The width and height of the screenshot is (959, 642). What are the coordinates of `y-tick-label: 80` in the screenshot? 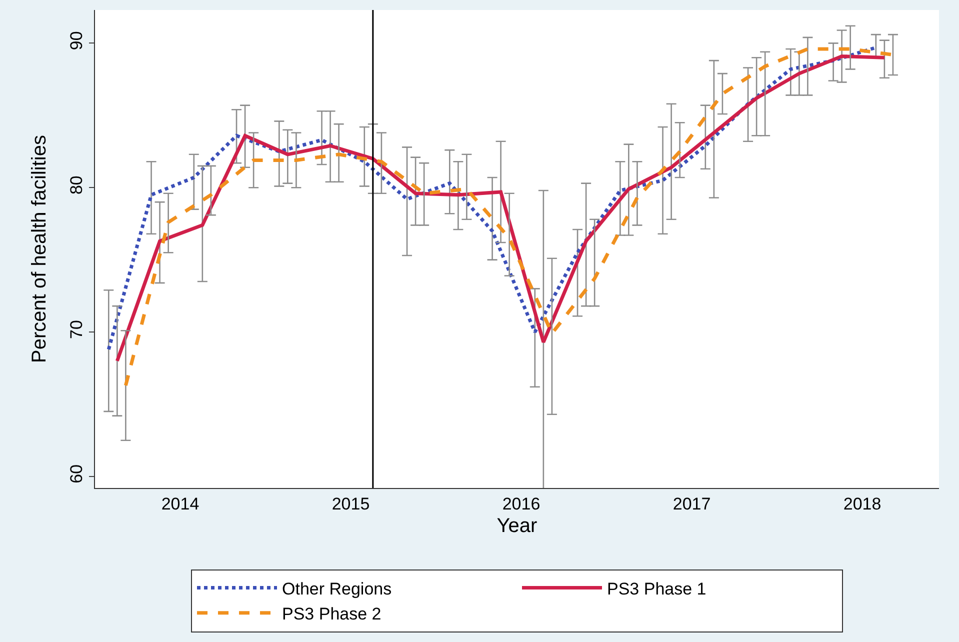 It's located at (76, 185).